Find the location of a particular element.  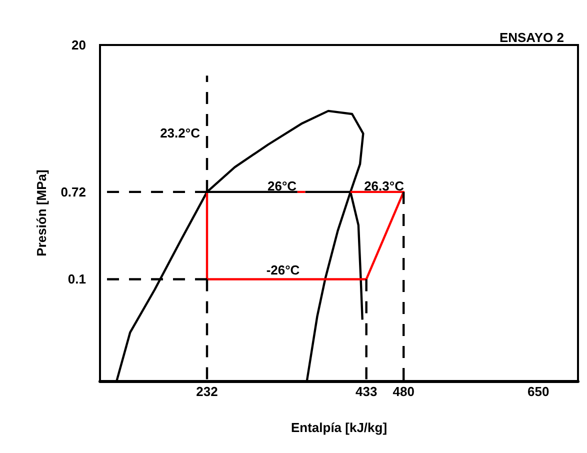

x-tick-label: 232 is located at coordinates (207, 391).